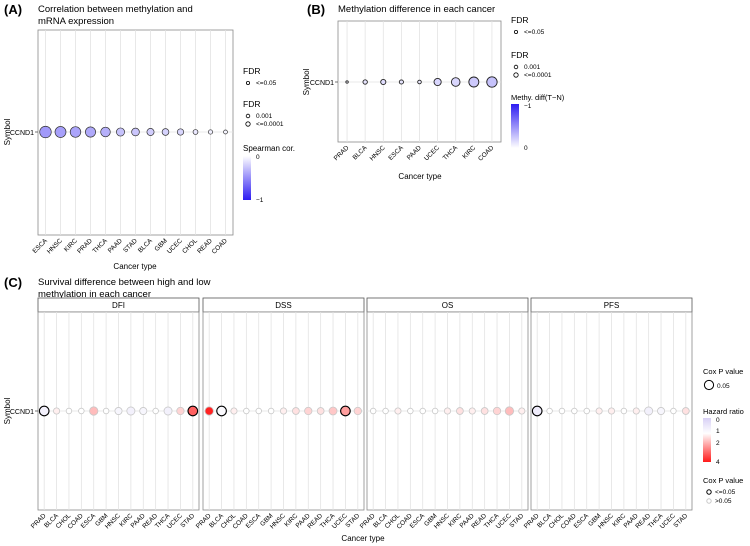  I want to click on point-pfs-thca, so click(661, 411).